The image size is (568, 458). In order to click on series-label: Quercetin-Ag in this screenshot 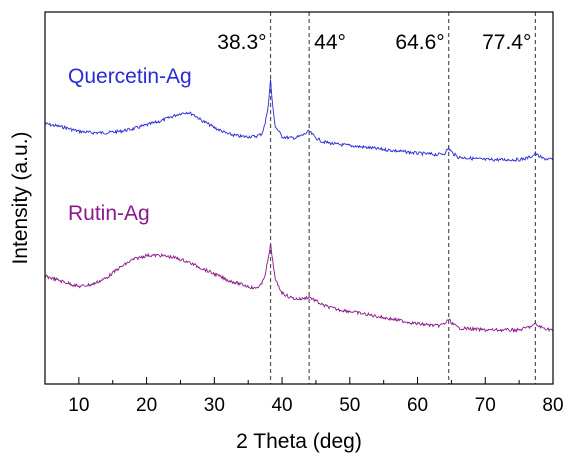, I will do `click(130, 76)`.